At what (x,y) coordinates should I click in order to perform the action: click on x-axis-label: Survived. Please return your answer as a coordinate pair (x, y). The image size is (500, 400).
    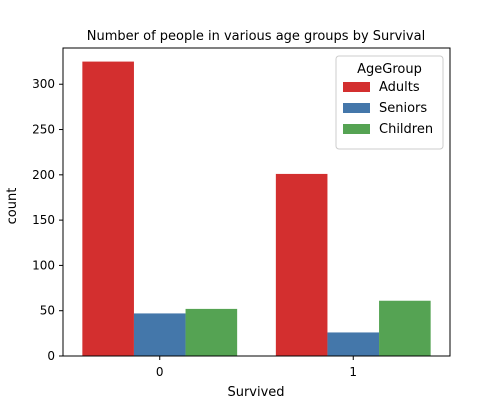
    Looking at the image, I should click on (255, 392).